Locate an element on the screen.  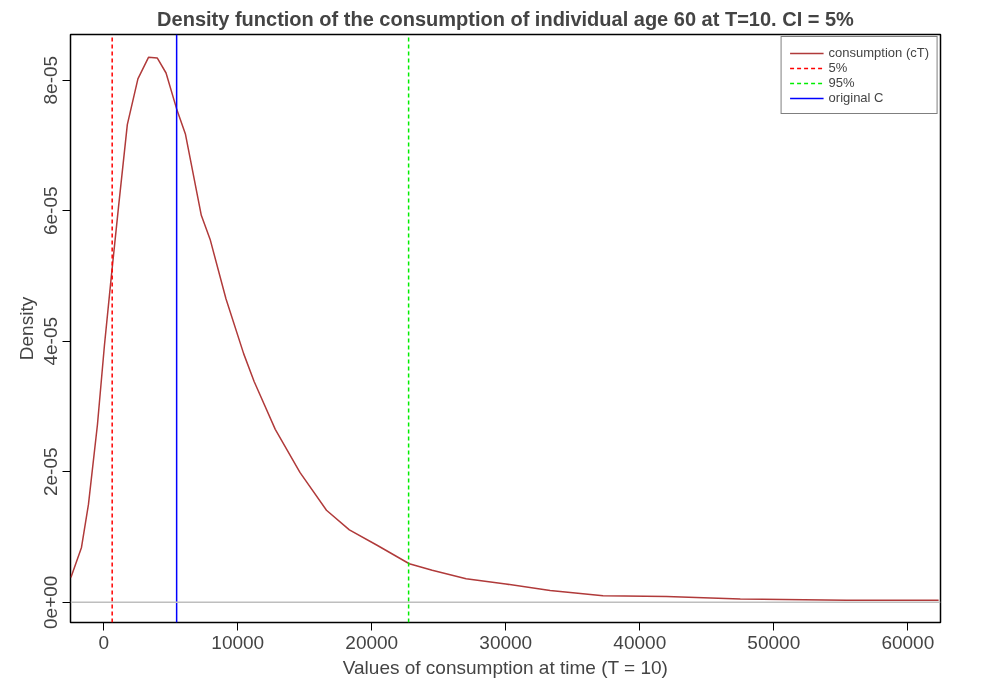
x-tick-label: 20000 is located at coordinates (372, 642).